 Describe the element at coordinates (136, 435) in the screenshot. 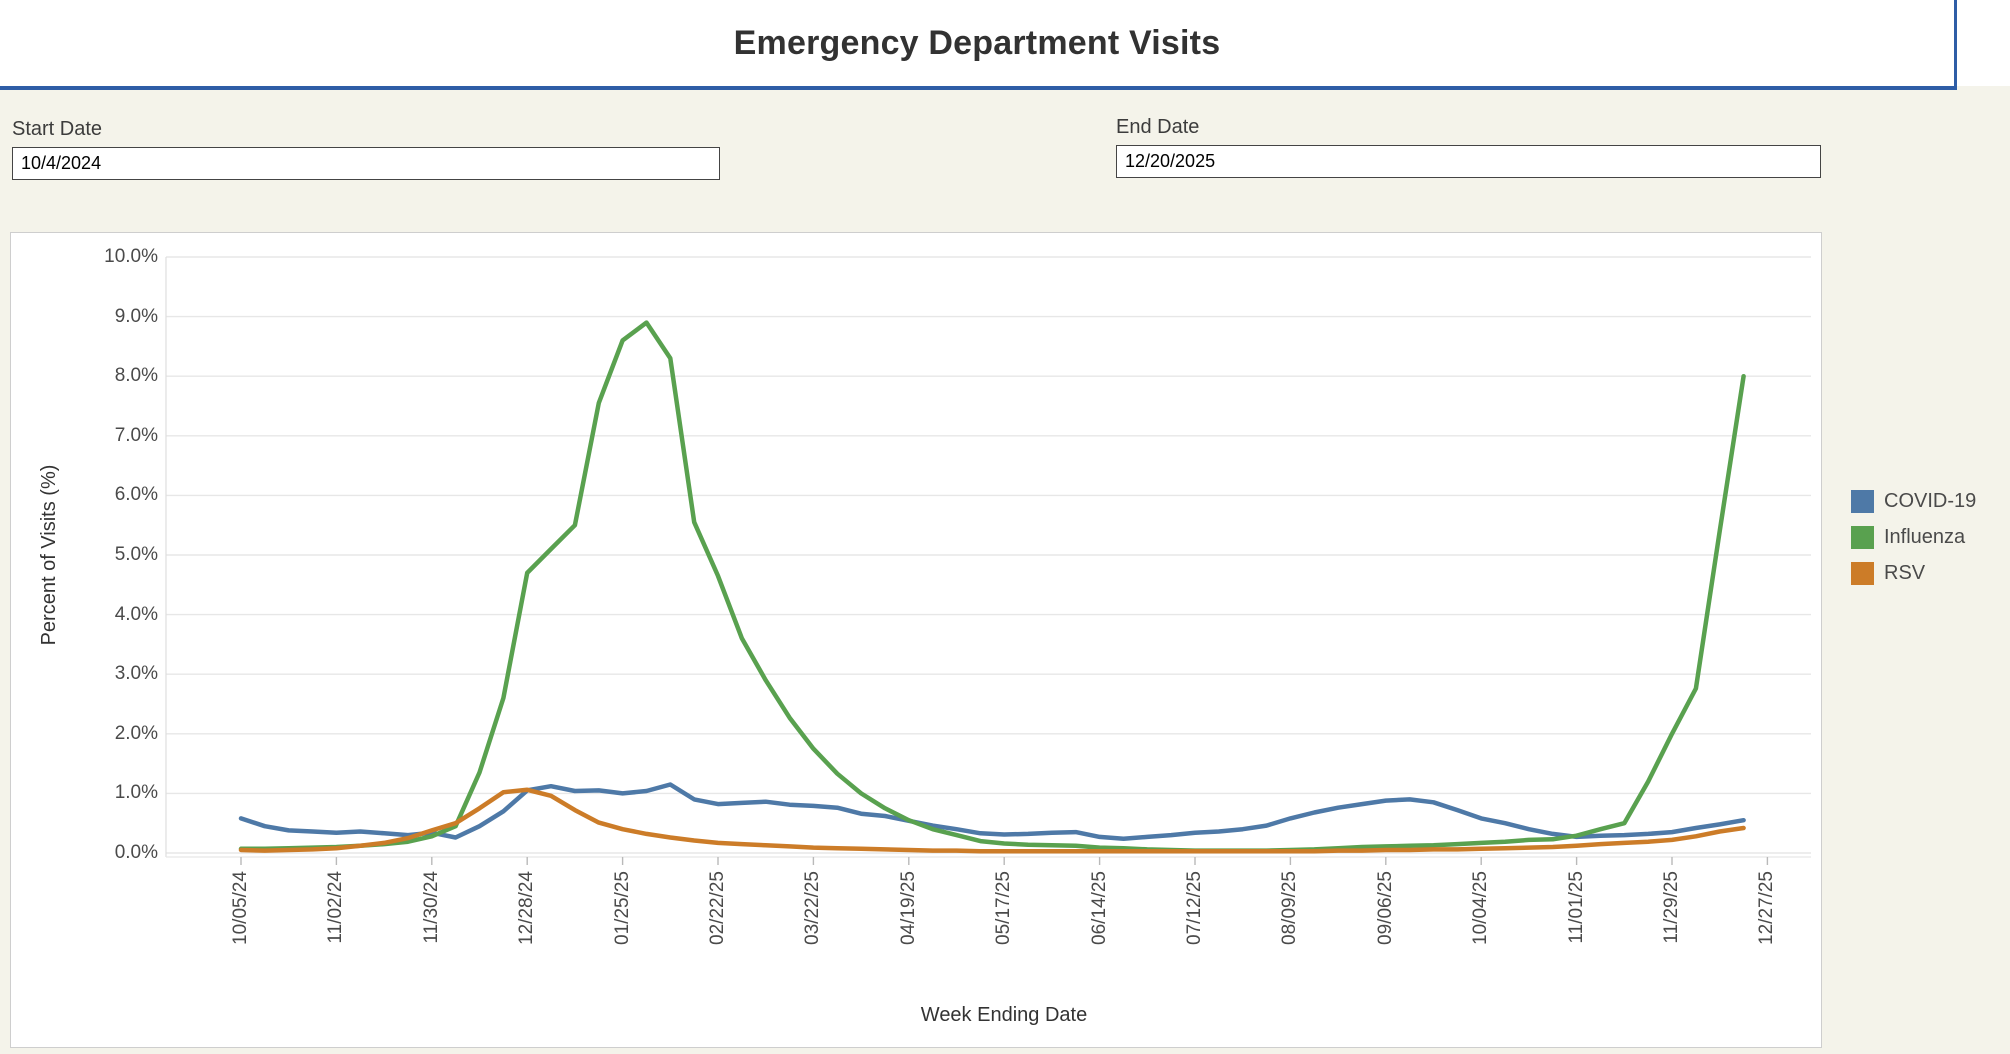

I see `y-tick-label: 7.0%` at that location.